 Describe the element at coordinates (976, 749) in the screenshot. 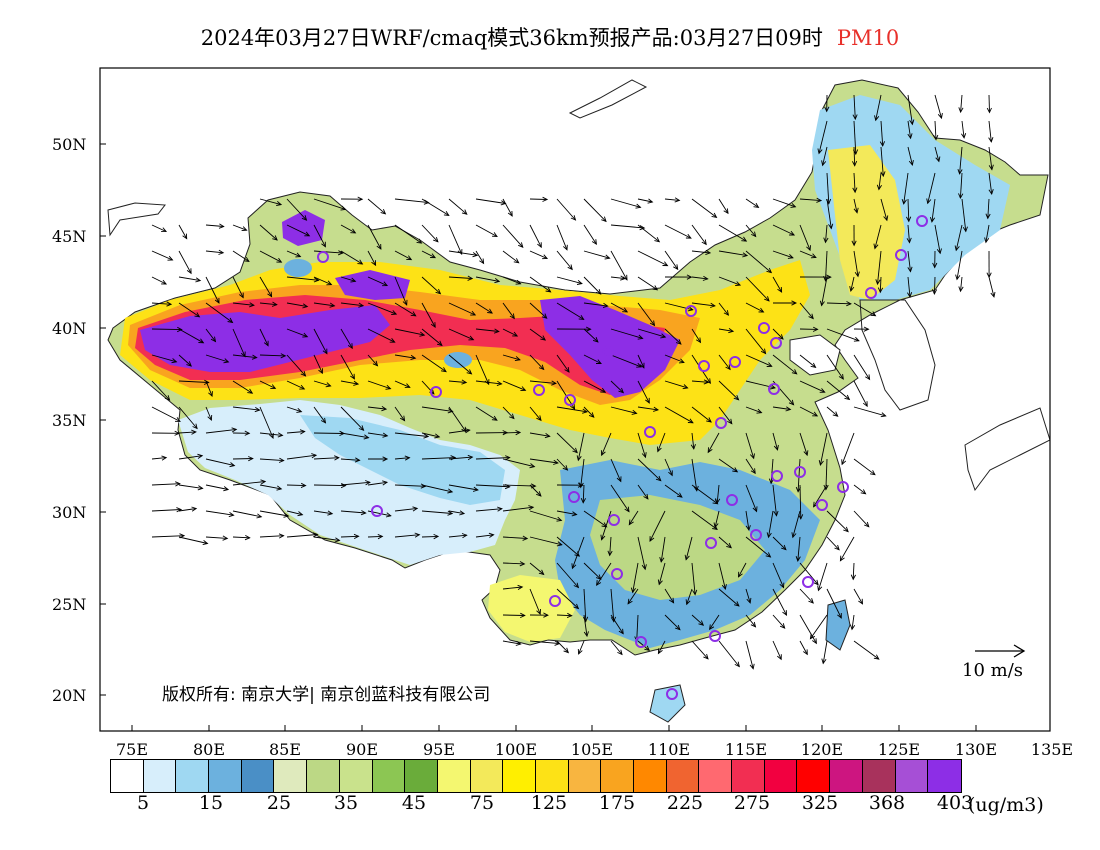

I see `lon-label-130: 130E` at that location.